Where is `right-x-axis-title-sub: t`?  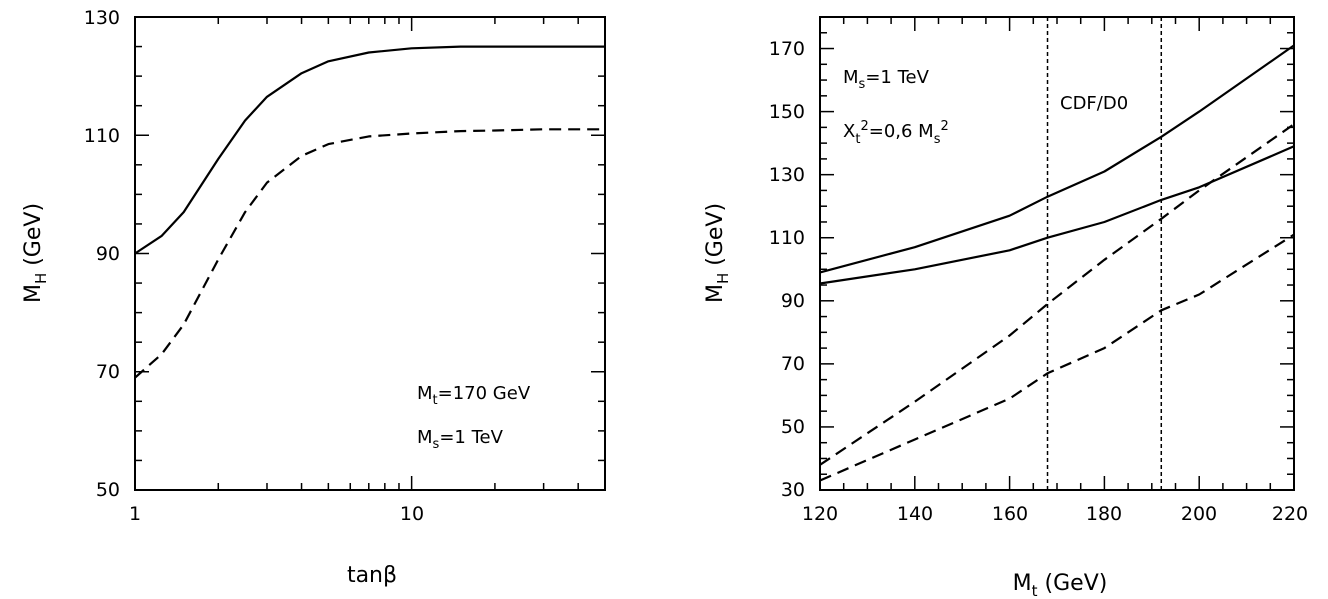
right-x-axis-title-sub: t is located at coordinates (1035, 590).